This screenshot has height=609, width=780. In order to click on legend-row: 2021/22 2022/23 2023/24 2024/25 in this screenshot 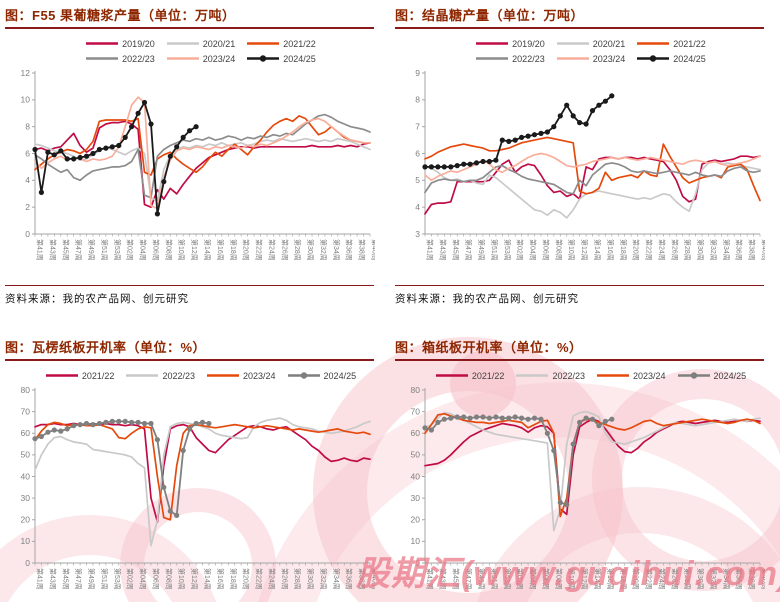, I will do `click(590, 375)`.